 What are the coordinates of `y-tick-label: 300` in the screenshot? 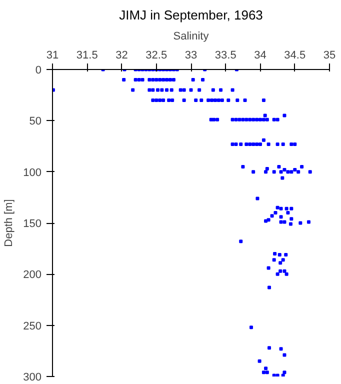 It's located at (32, 378).